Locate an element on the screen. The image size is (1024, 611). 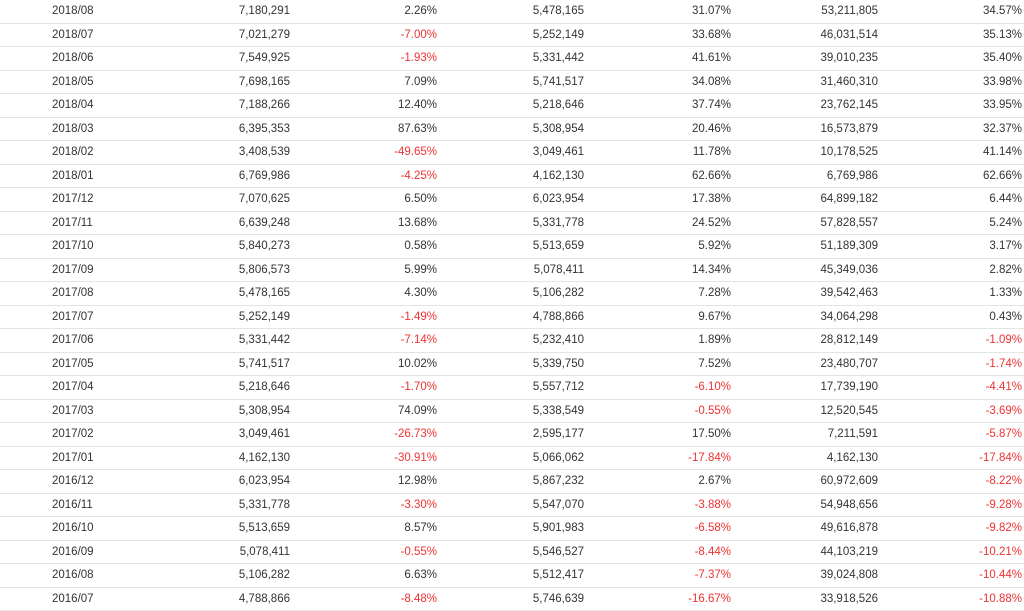
change-cell-3: 2.82% is located at coordinates (951, 270).